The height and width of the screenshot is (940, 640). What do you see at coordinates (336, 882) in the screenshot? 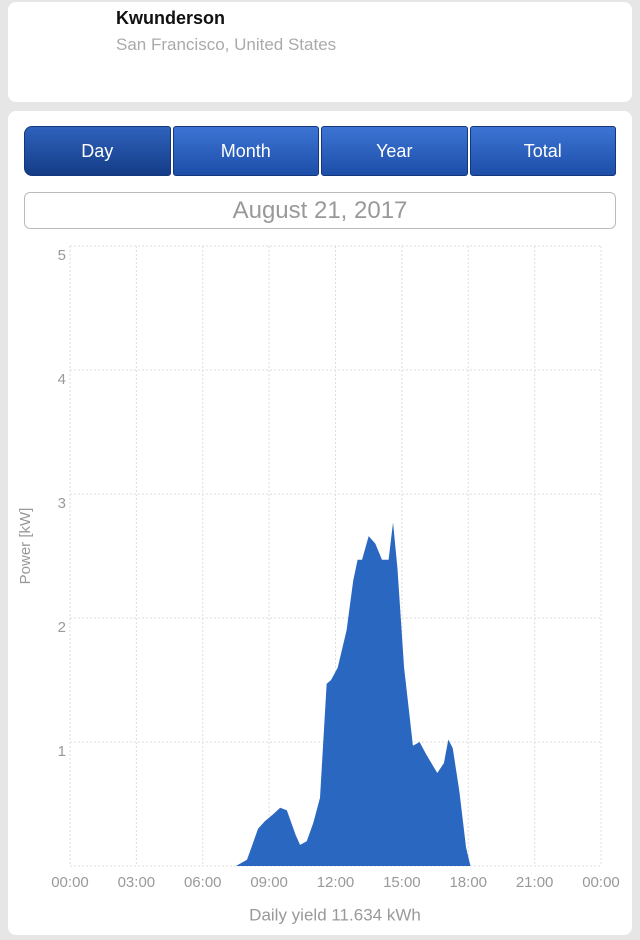
I see `x-tick-label: 12:00` at bounding box center [336, 882].